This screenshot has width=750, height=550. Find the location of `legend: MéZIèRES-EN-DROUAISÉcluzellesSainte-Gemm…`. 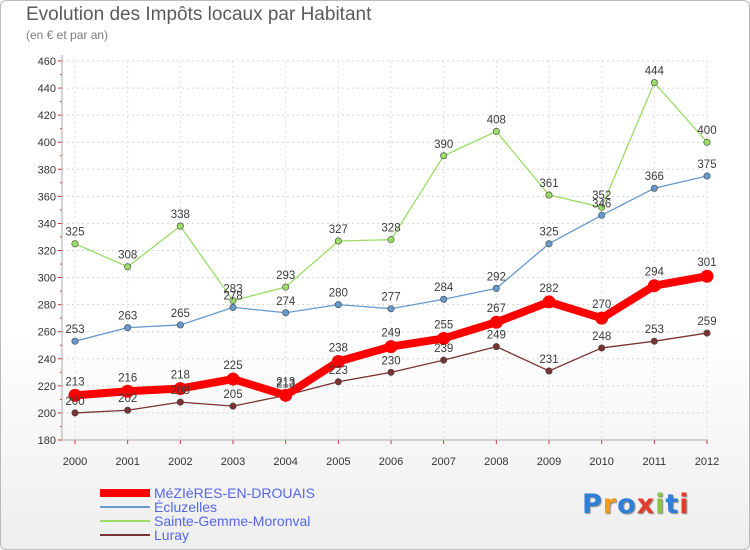

legend: MéZIèRES-EN-DROUAISÉcluzellesSainte-Gemm… is located at coordinates (207, 514).